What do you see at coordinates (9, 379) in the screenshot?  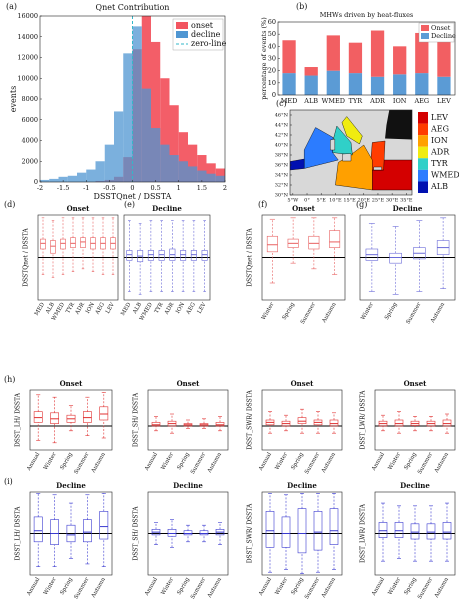 I see `panel-label: (h)` at bounding box center [9, 379].